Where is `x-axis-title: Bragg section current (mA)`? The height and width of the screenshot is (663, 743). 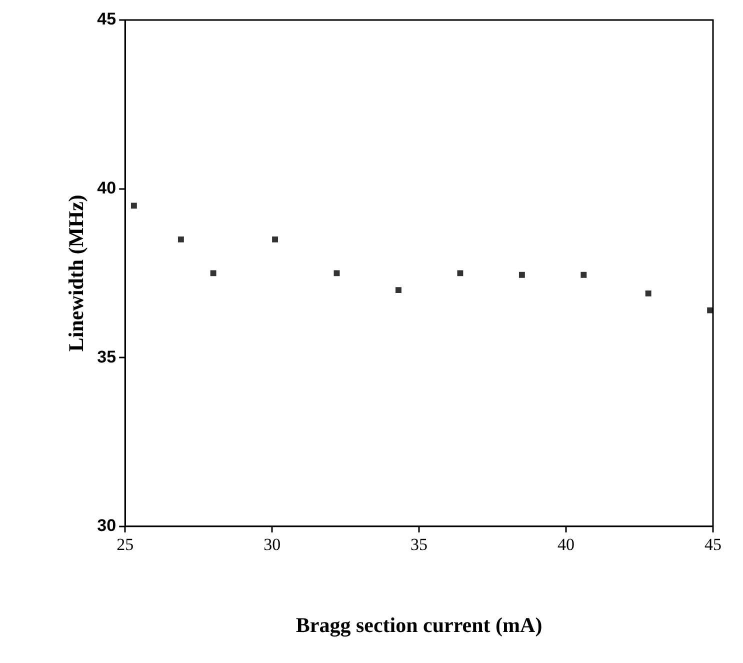 x-axis-title: Bragg section current (mA) is located at coordinates (419, 624).